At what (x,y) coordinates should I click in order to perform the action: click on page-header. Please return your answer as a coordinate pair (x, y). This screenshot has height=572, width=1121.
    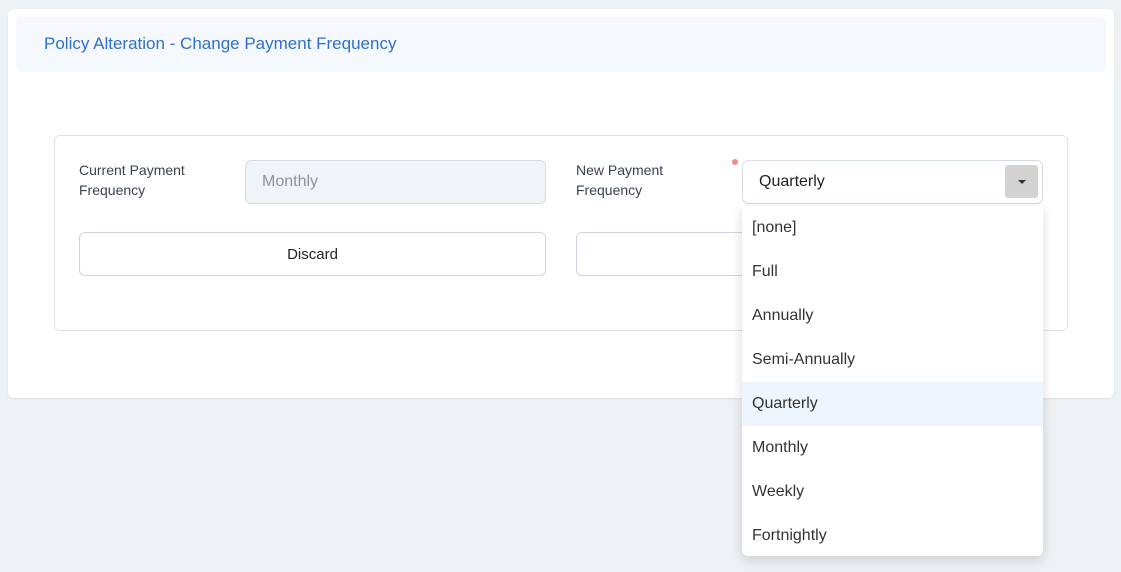
    Looking at the image, I should click on (561, 44).